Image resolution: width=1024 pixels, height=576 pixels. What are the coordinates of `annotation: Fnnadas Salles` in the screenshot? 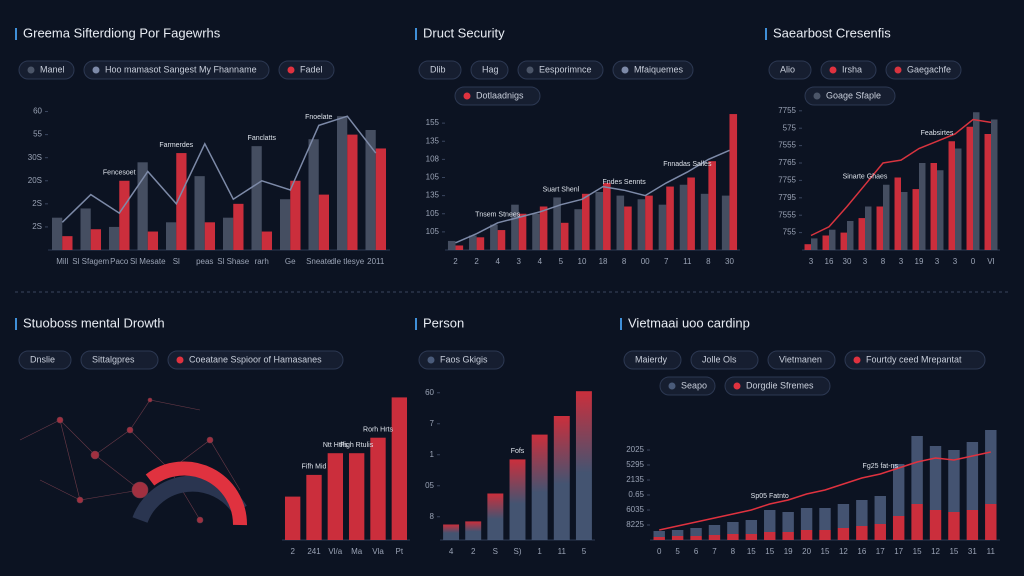 It's located at (687, 164).